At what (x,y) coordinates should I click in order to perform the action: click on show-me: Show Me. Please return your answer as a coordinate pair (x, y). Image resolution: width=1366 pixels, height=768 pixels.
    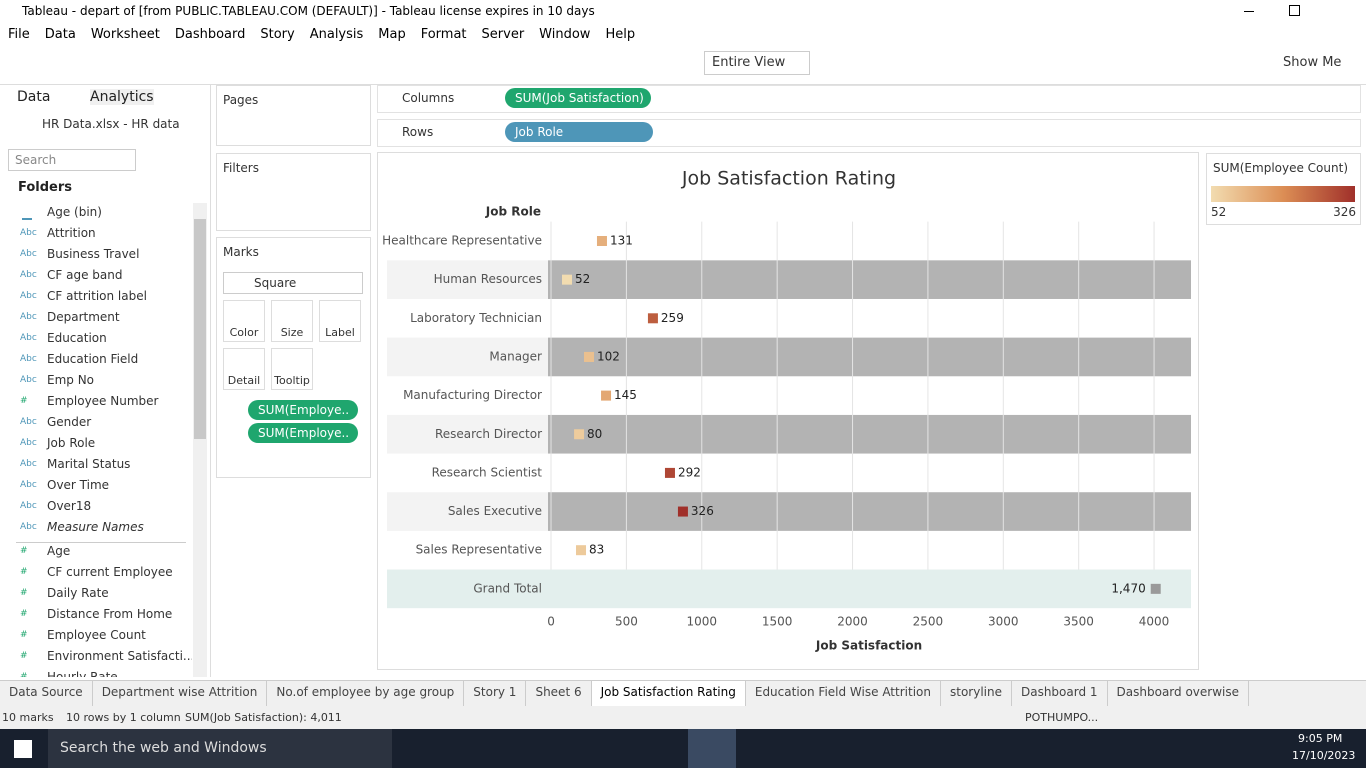
    Looking at the image, I should click on (1312, 62).